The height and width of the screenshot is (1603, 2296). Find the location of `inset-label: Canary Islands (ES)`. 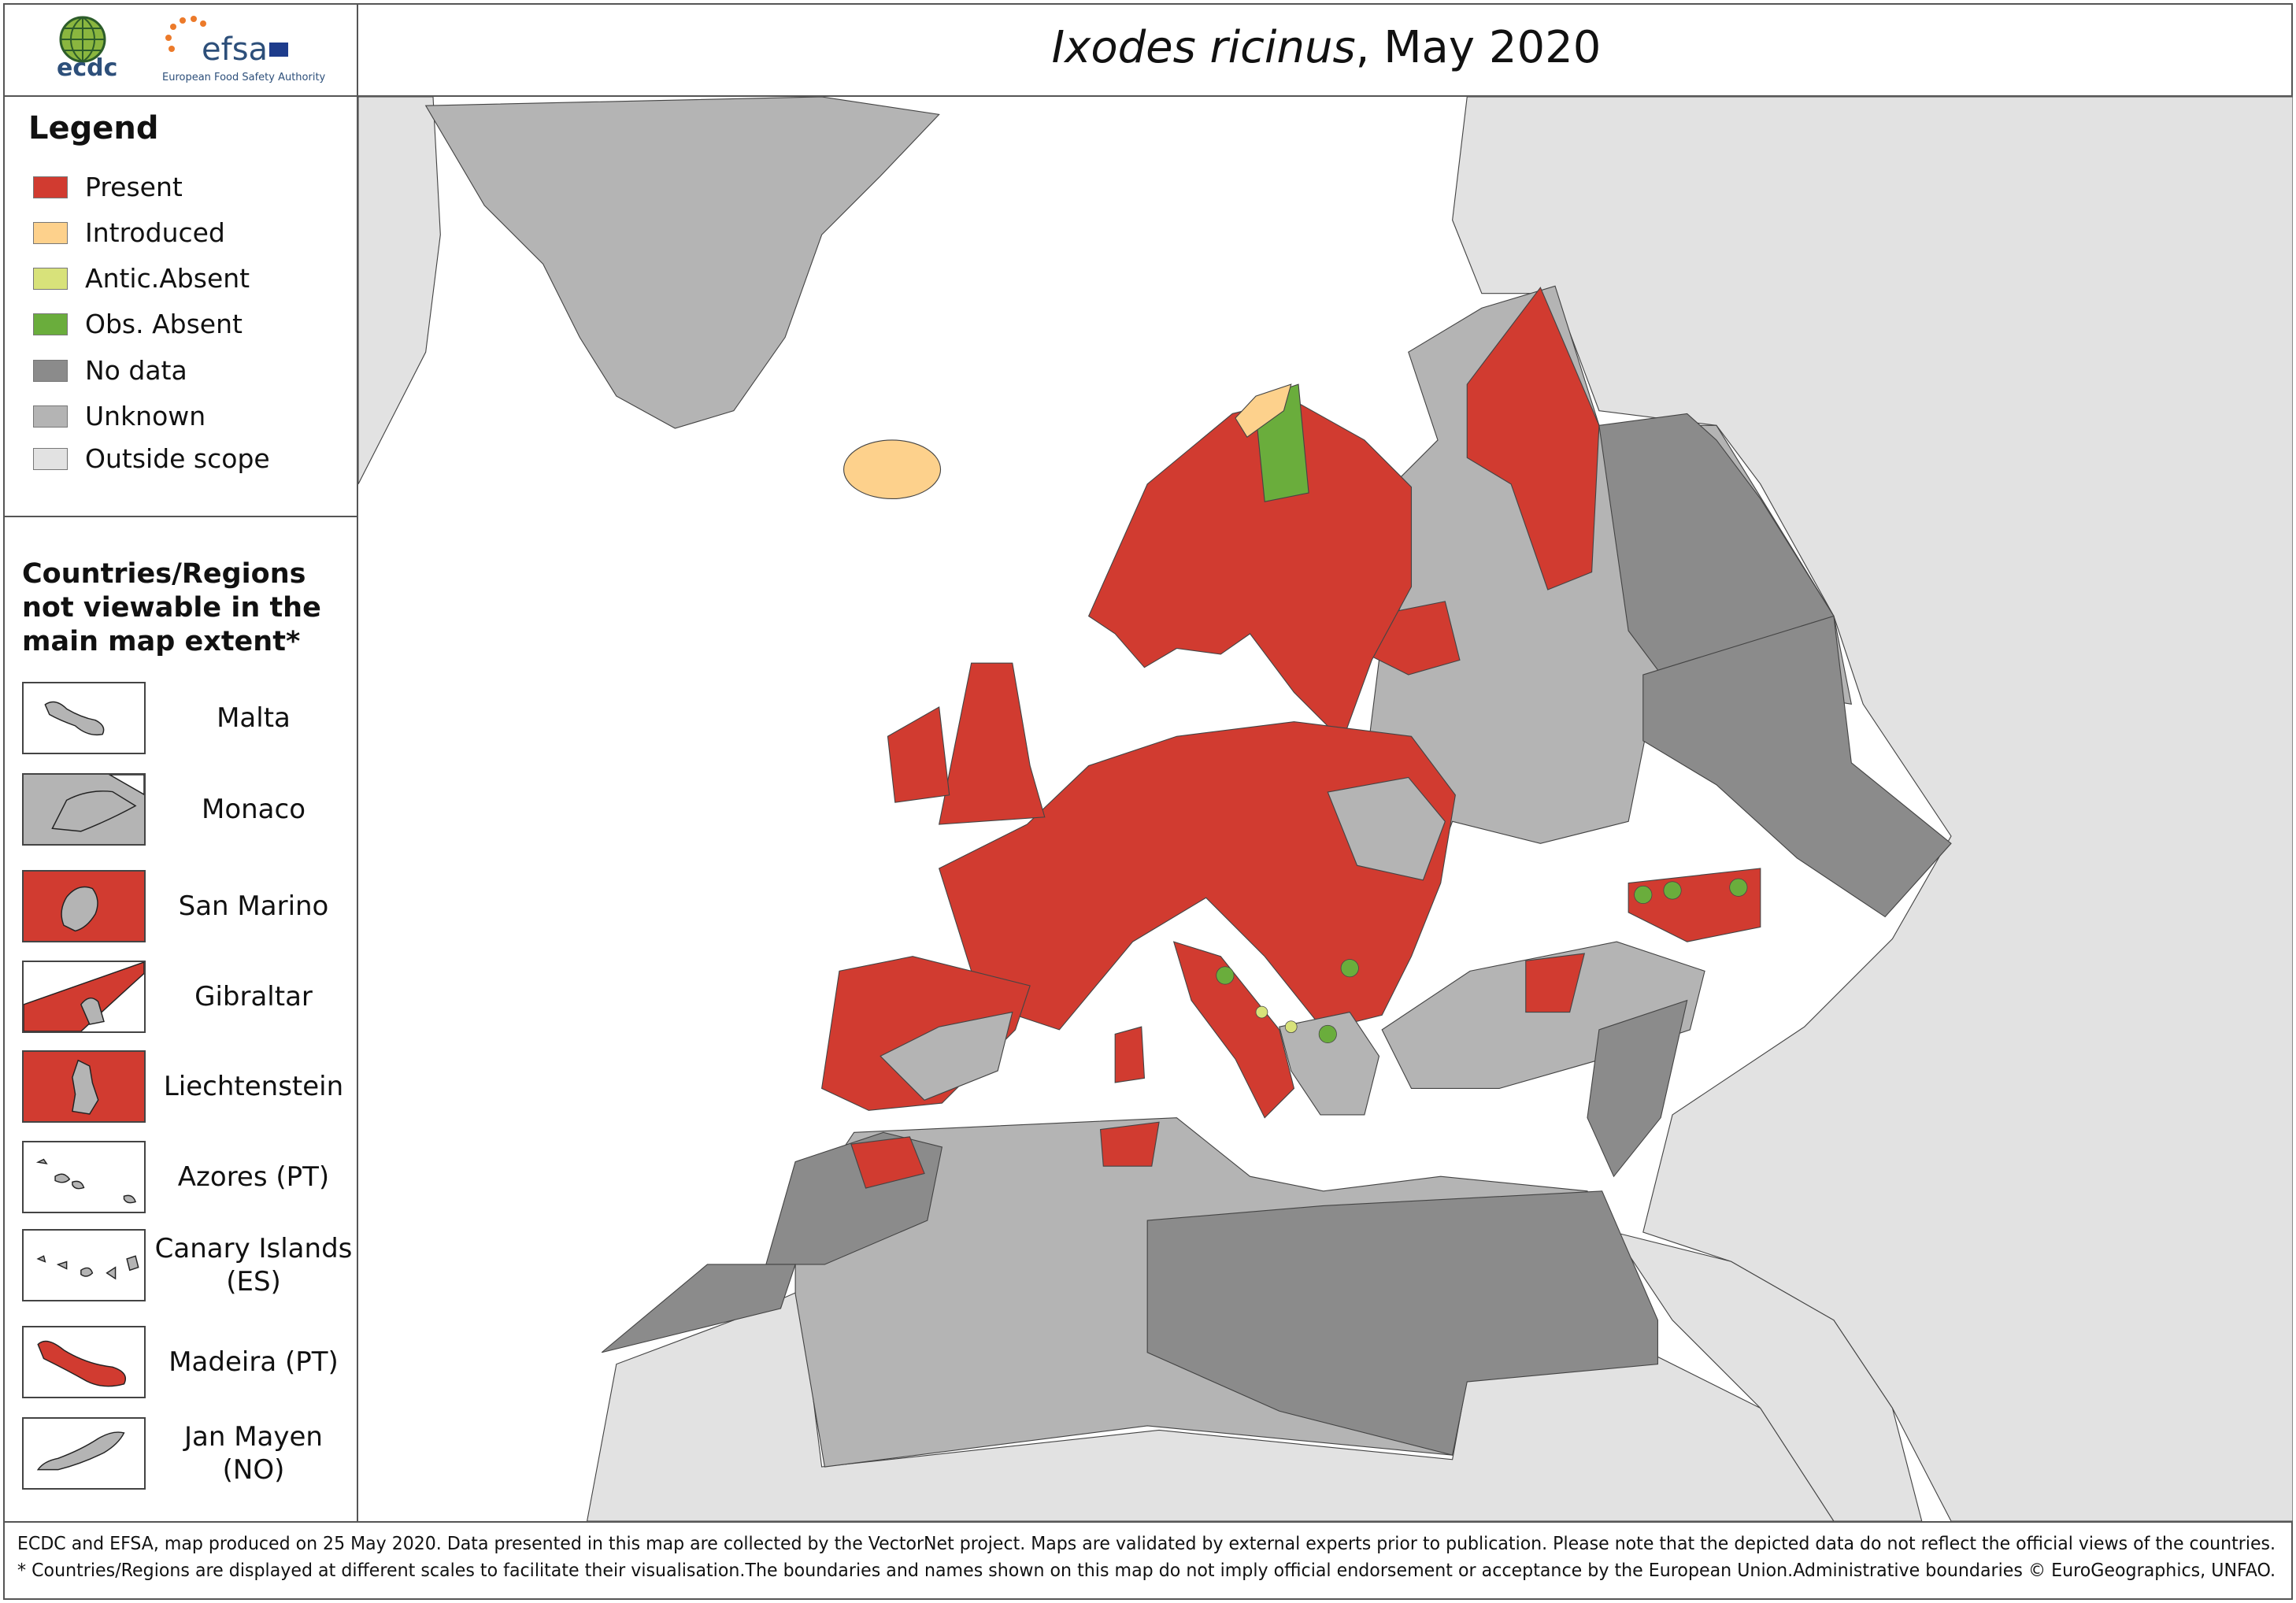

inset-label: Canary Islands (ES) is located at coordinates (253, 1265).